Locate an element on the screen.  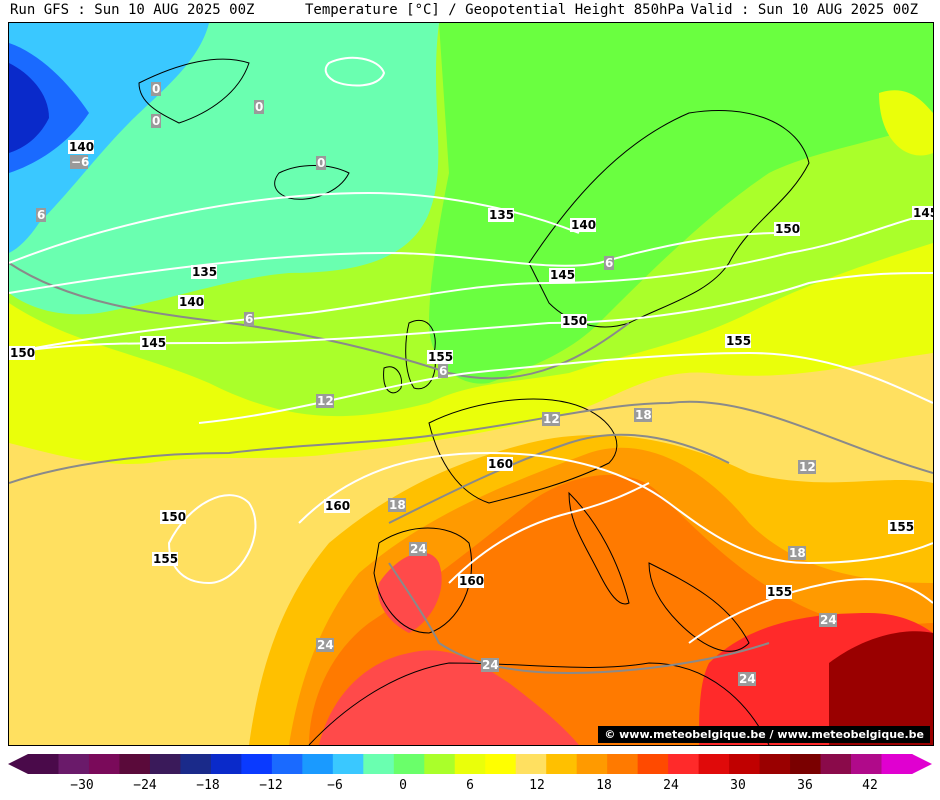
scale-tick-label: −30 is located at coordinates (82, 785).